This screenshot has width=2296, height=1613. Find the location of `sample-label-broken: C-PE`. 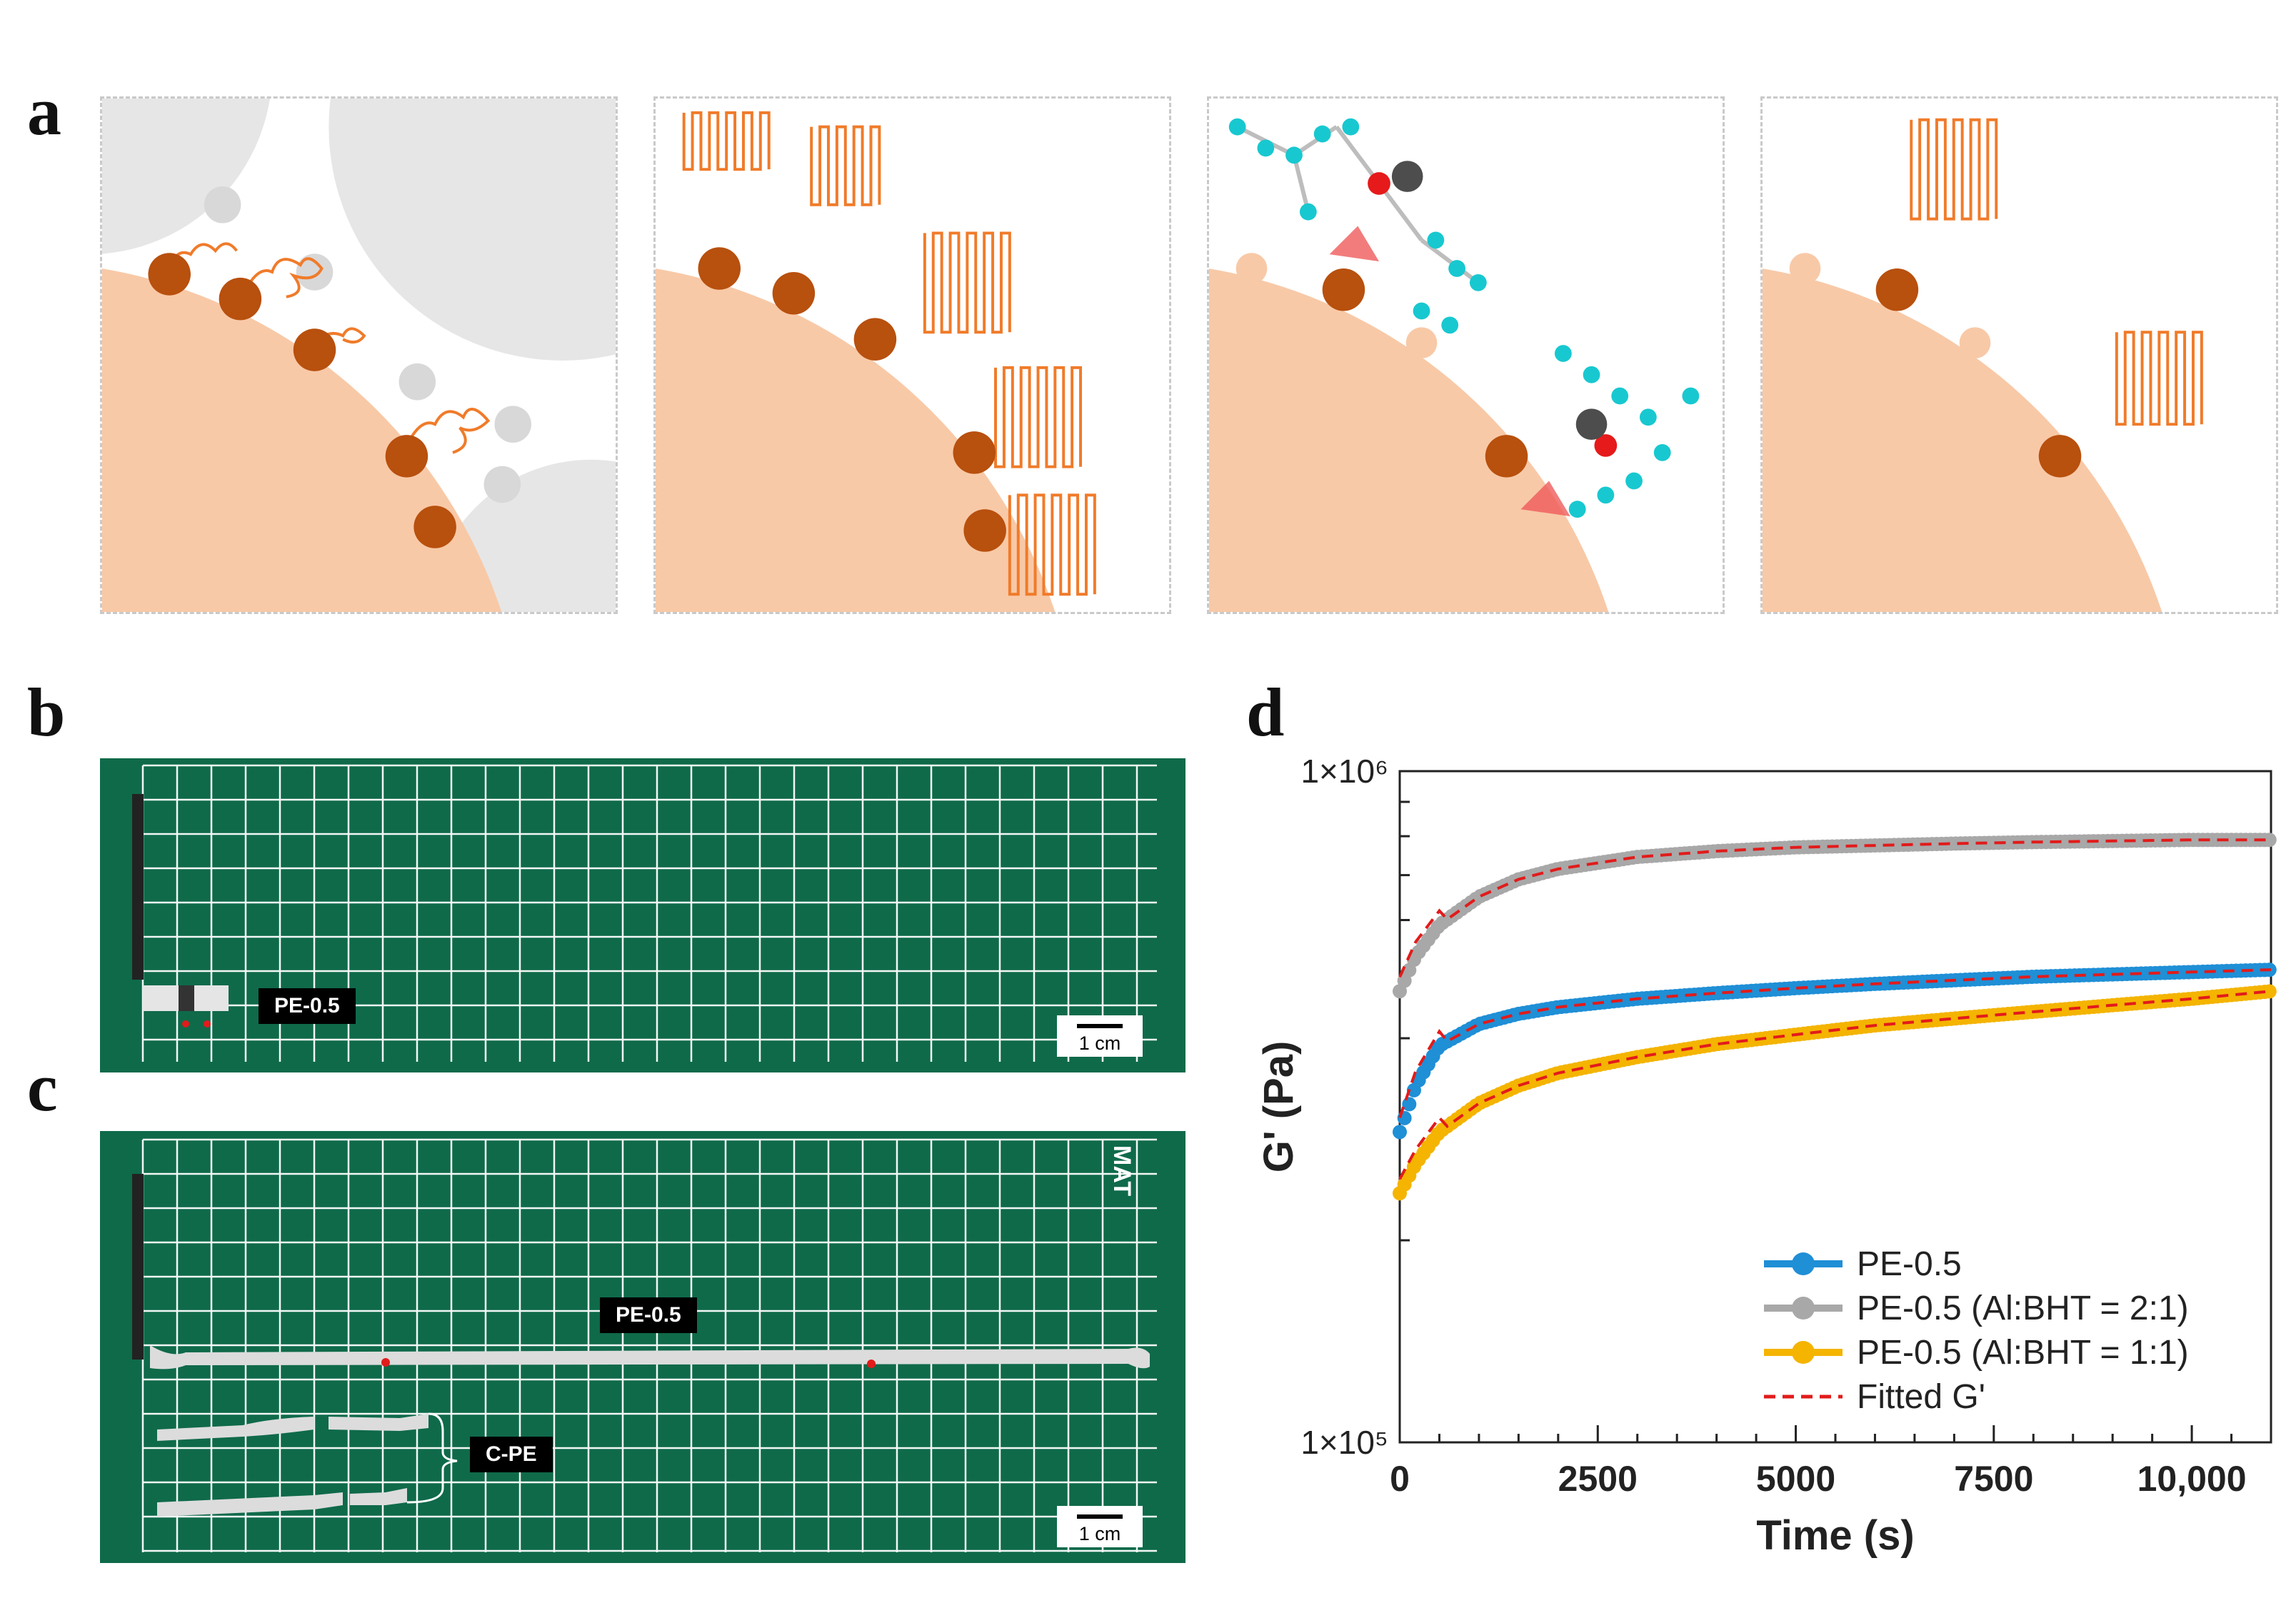

sample-label-broken: C-PE is located at coordinates (511, 1454).